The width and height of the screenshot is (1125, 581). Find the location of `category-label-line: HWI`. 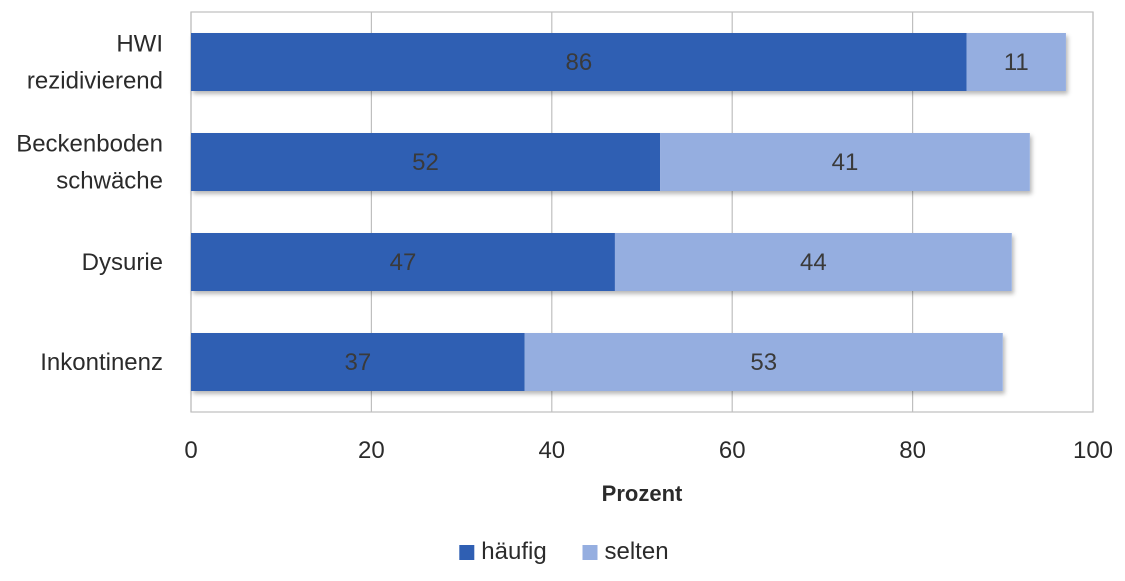

category-label-line: HWI is located at coordinates (139, 44).